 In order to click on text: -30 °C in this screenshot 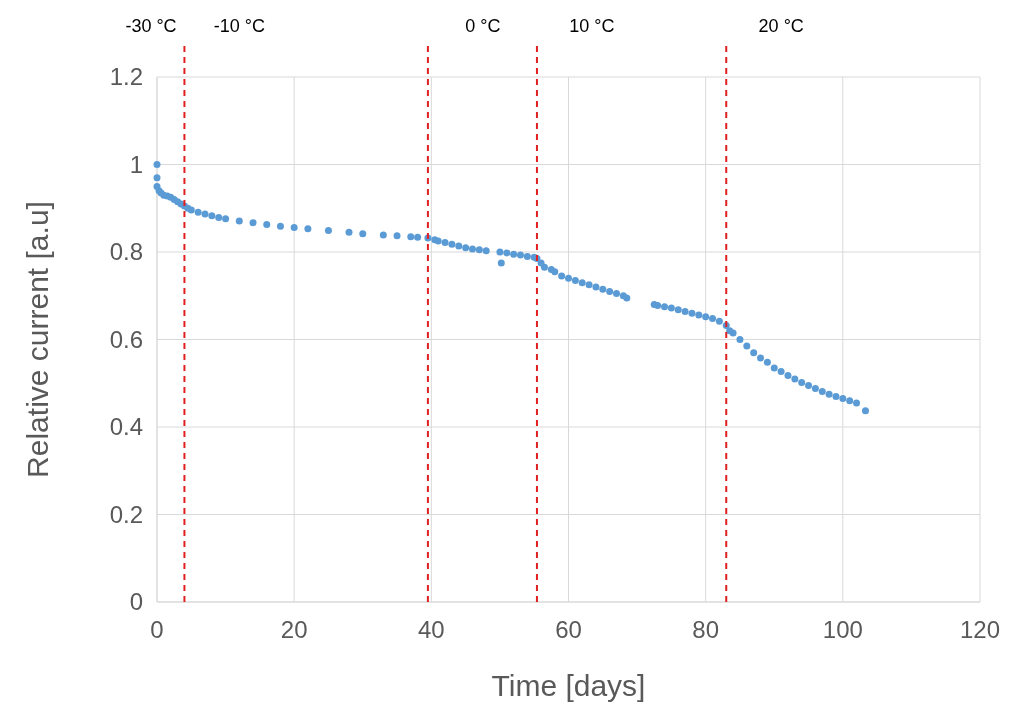, I will do `click(151, 26)`.